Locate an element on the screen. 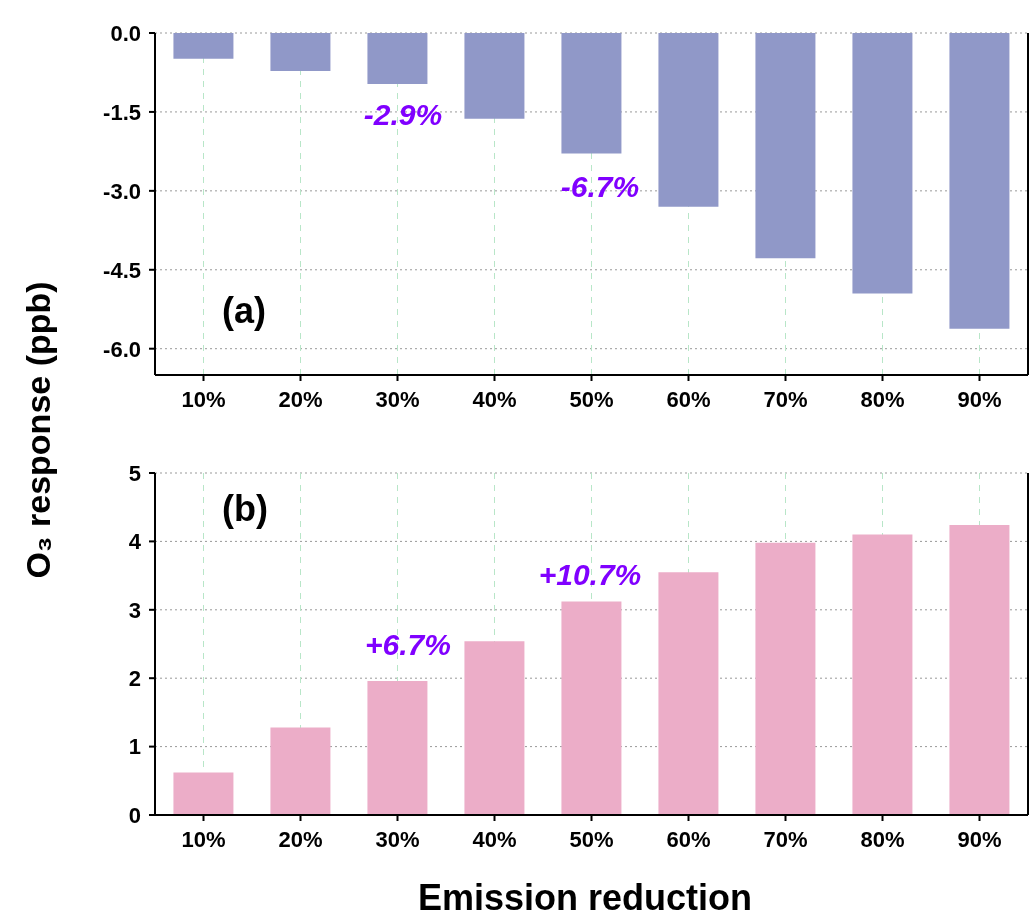 Image resolution: width=1029 pixels, height=920 pixels. y-tick-label: 4 is located at coordinates (135, 542).